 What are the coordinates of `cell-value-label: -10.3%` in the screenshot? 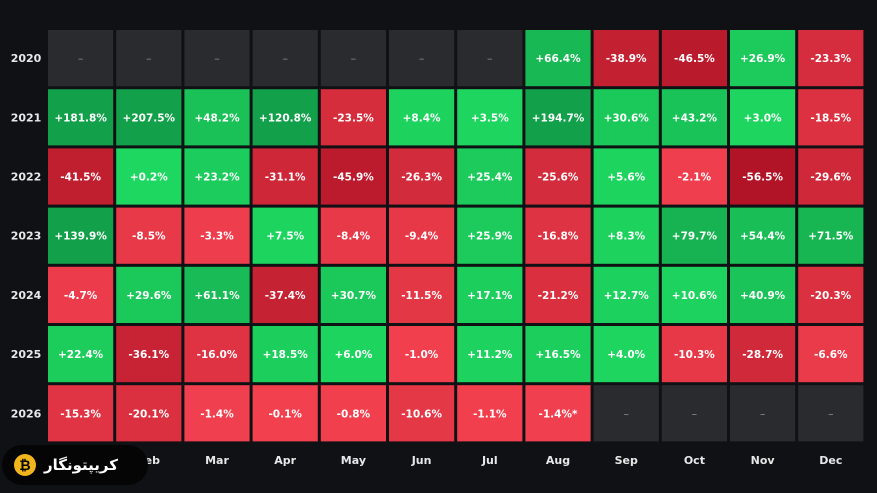 It's located at (694, 355).